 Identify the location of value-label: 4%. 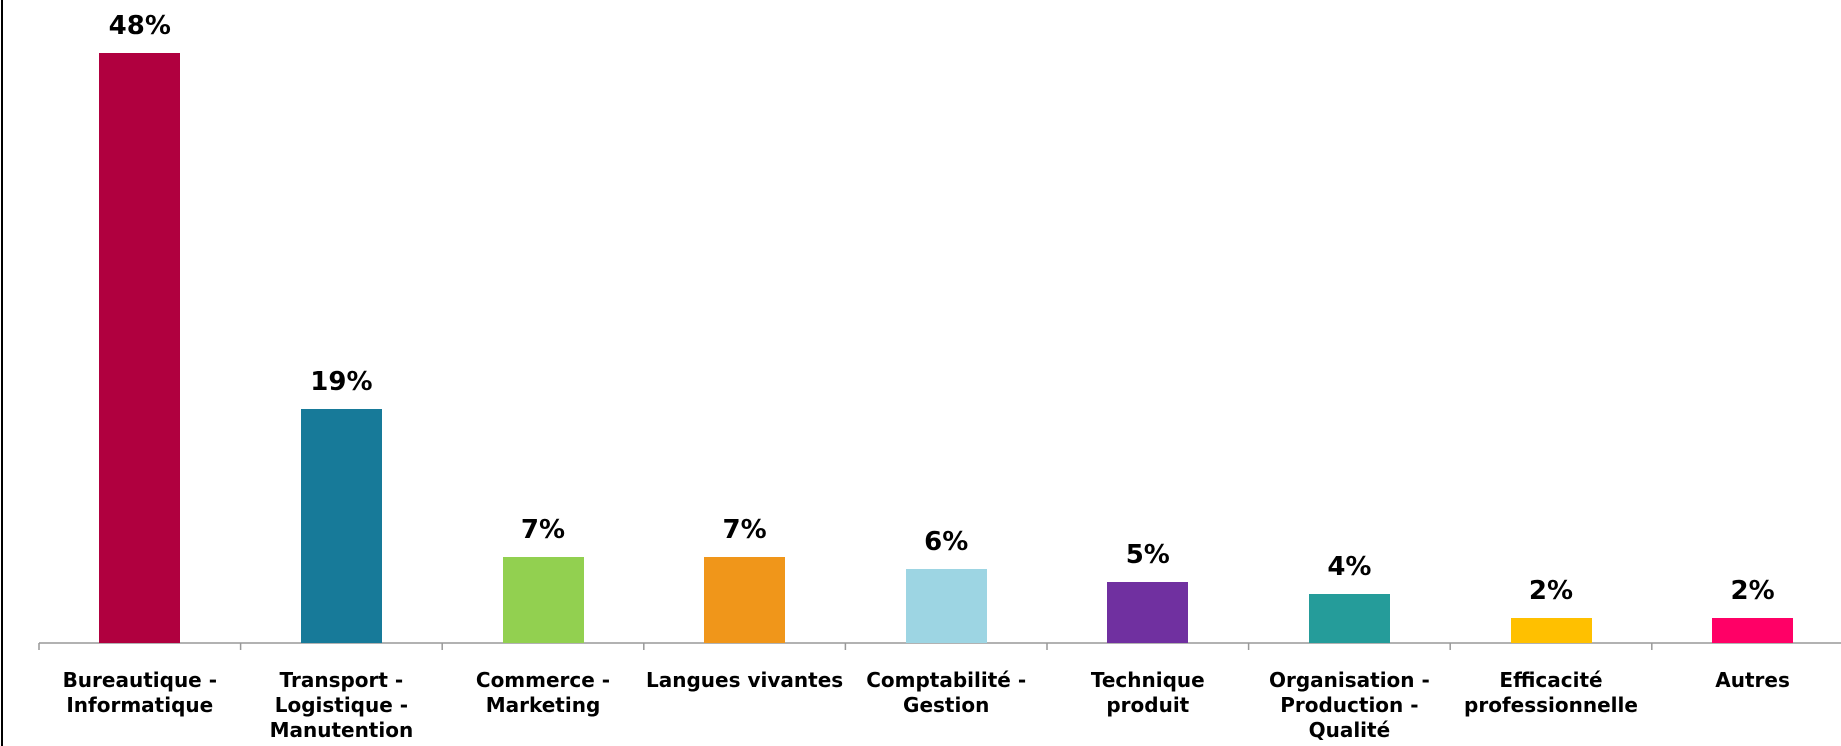
(1349, 566).